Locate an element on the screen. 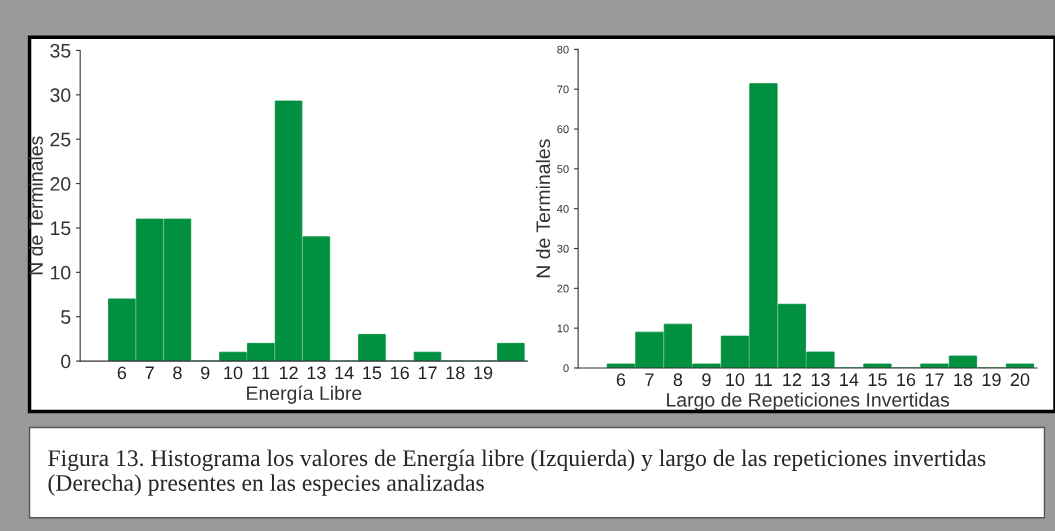  y-tick-label: 25 is located at coordinates (60, 139).